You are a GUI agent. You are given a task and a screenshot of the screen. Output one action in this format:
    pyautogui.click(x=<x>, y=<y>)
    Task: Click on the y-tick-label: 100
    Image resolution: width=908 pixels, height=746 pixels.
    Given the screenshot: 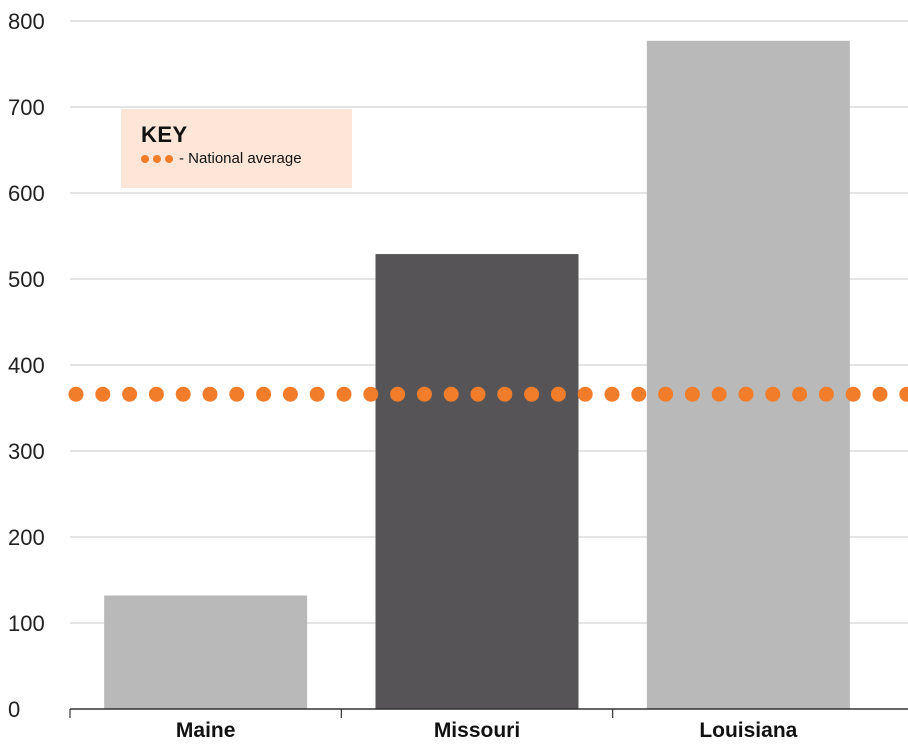 What is the action you would take?
    pyautogui.click(x=26, y=623)
    